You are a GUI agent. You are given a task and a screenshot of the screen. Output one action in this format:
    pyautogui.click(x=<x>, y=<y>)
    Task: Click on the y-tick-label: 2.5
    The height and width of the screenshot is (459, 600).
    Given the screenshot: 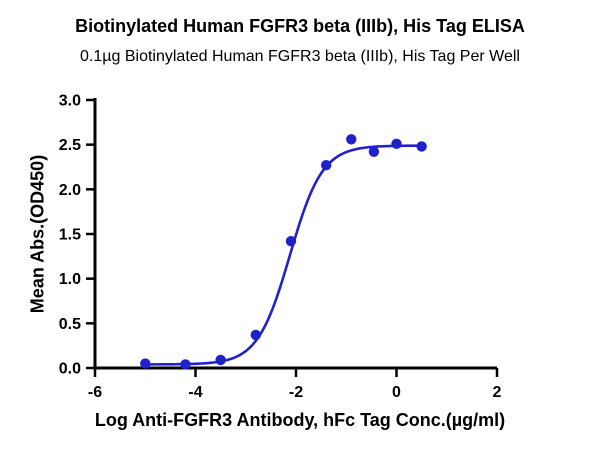 What is the action you would take?
    pyautogui.click(x=70, y=145)
    